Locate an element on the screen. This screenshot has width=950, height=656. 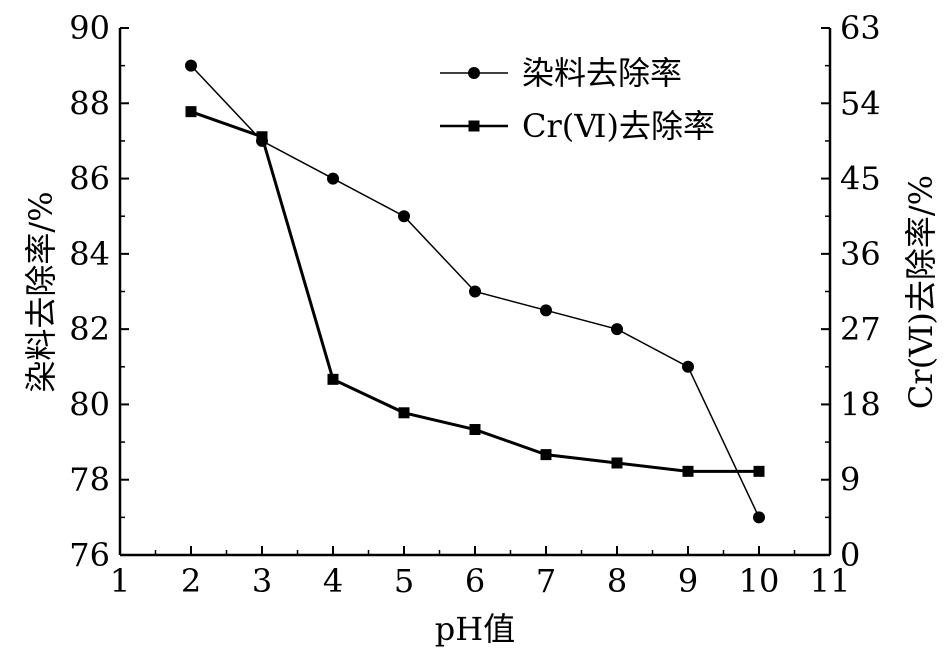
x-tick-label: 2 is located at coordinates (191, 581).